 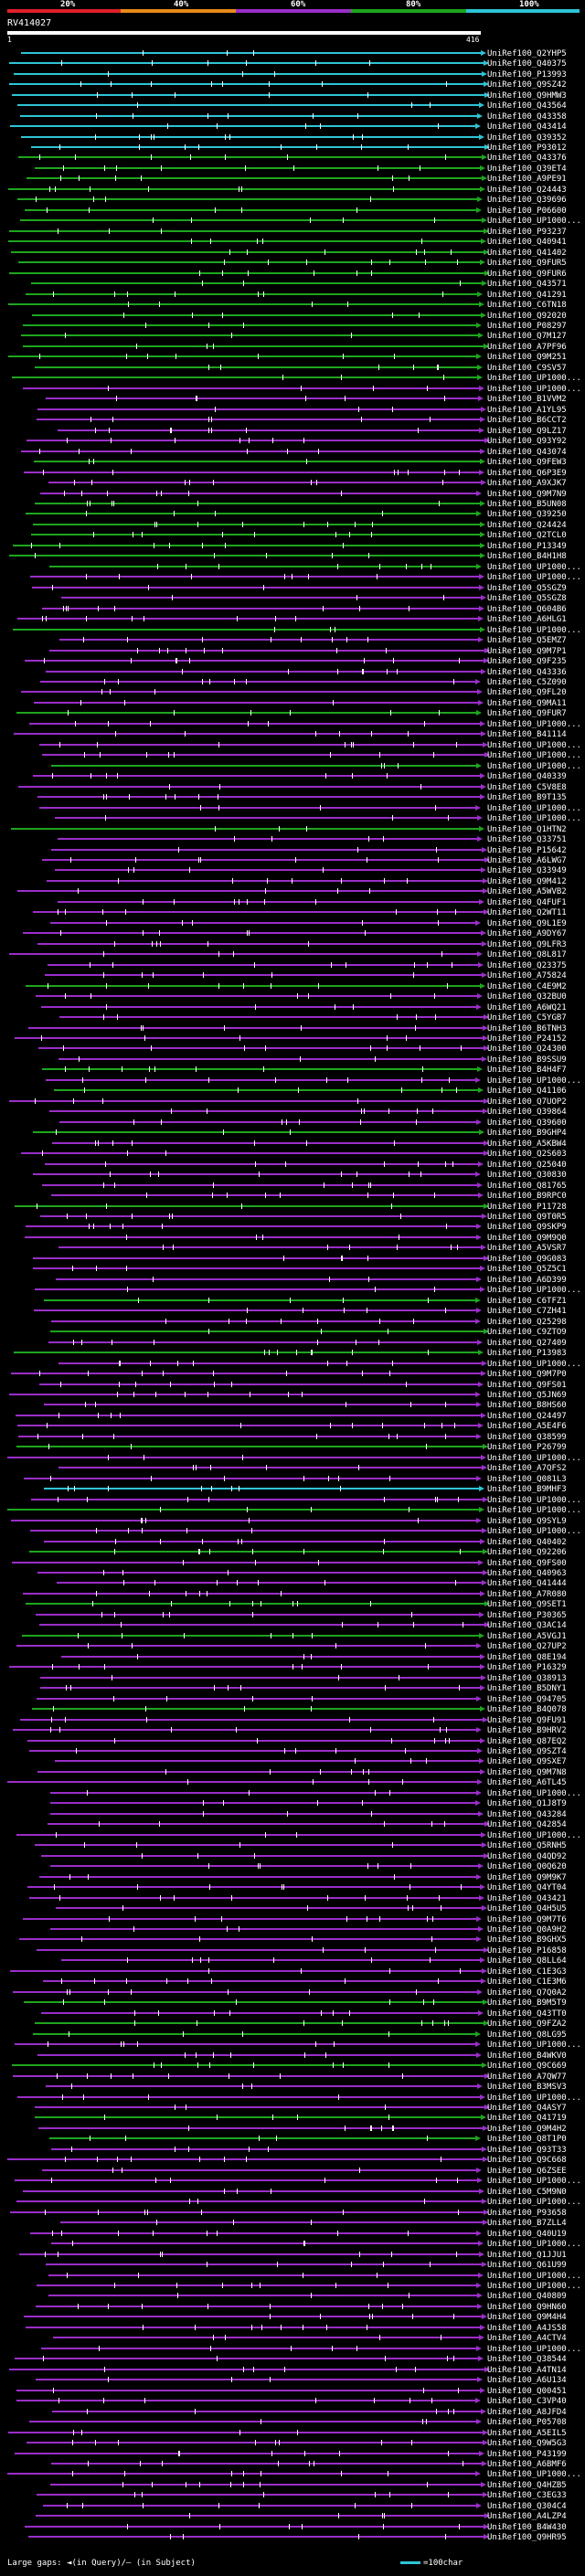 I want to click on hit-label: UniRef100_Q604B6, so click(x=527, y=609).